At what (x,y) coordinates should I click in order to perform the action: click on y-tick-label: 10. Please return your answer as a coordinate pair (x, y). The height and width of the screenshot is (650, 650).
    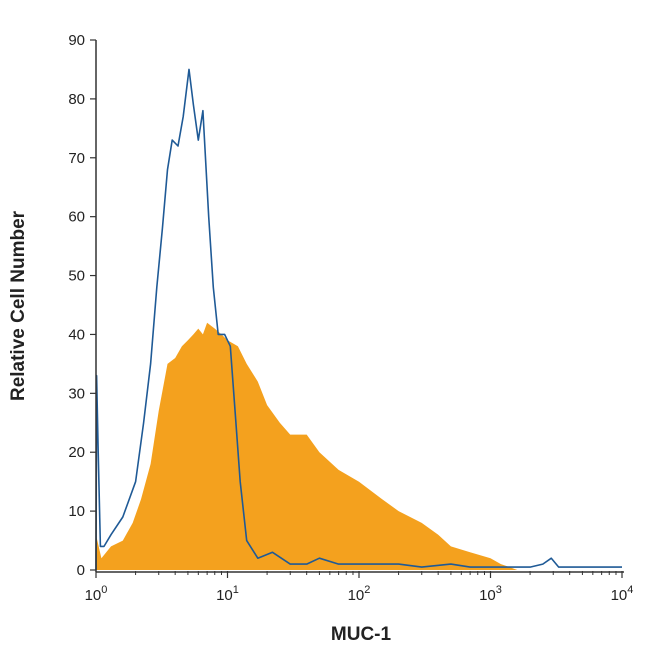
    Looking at the image, I should click on (76, 511).